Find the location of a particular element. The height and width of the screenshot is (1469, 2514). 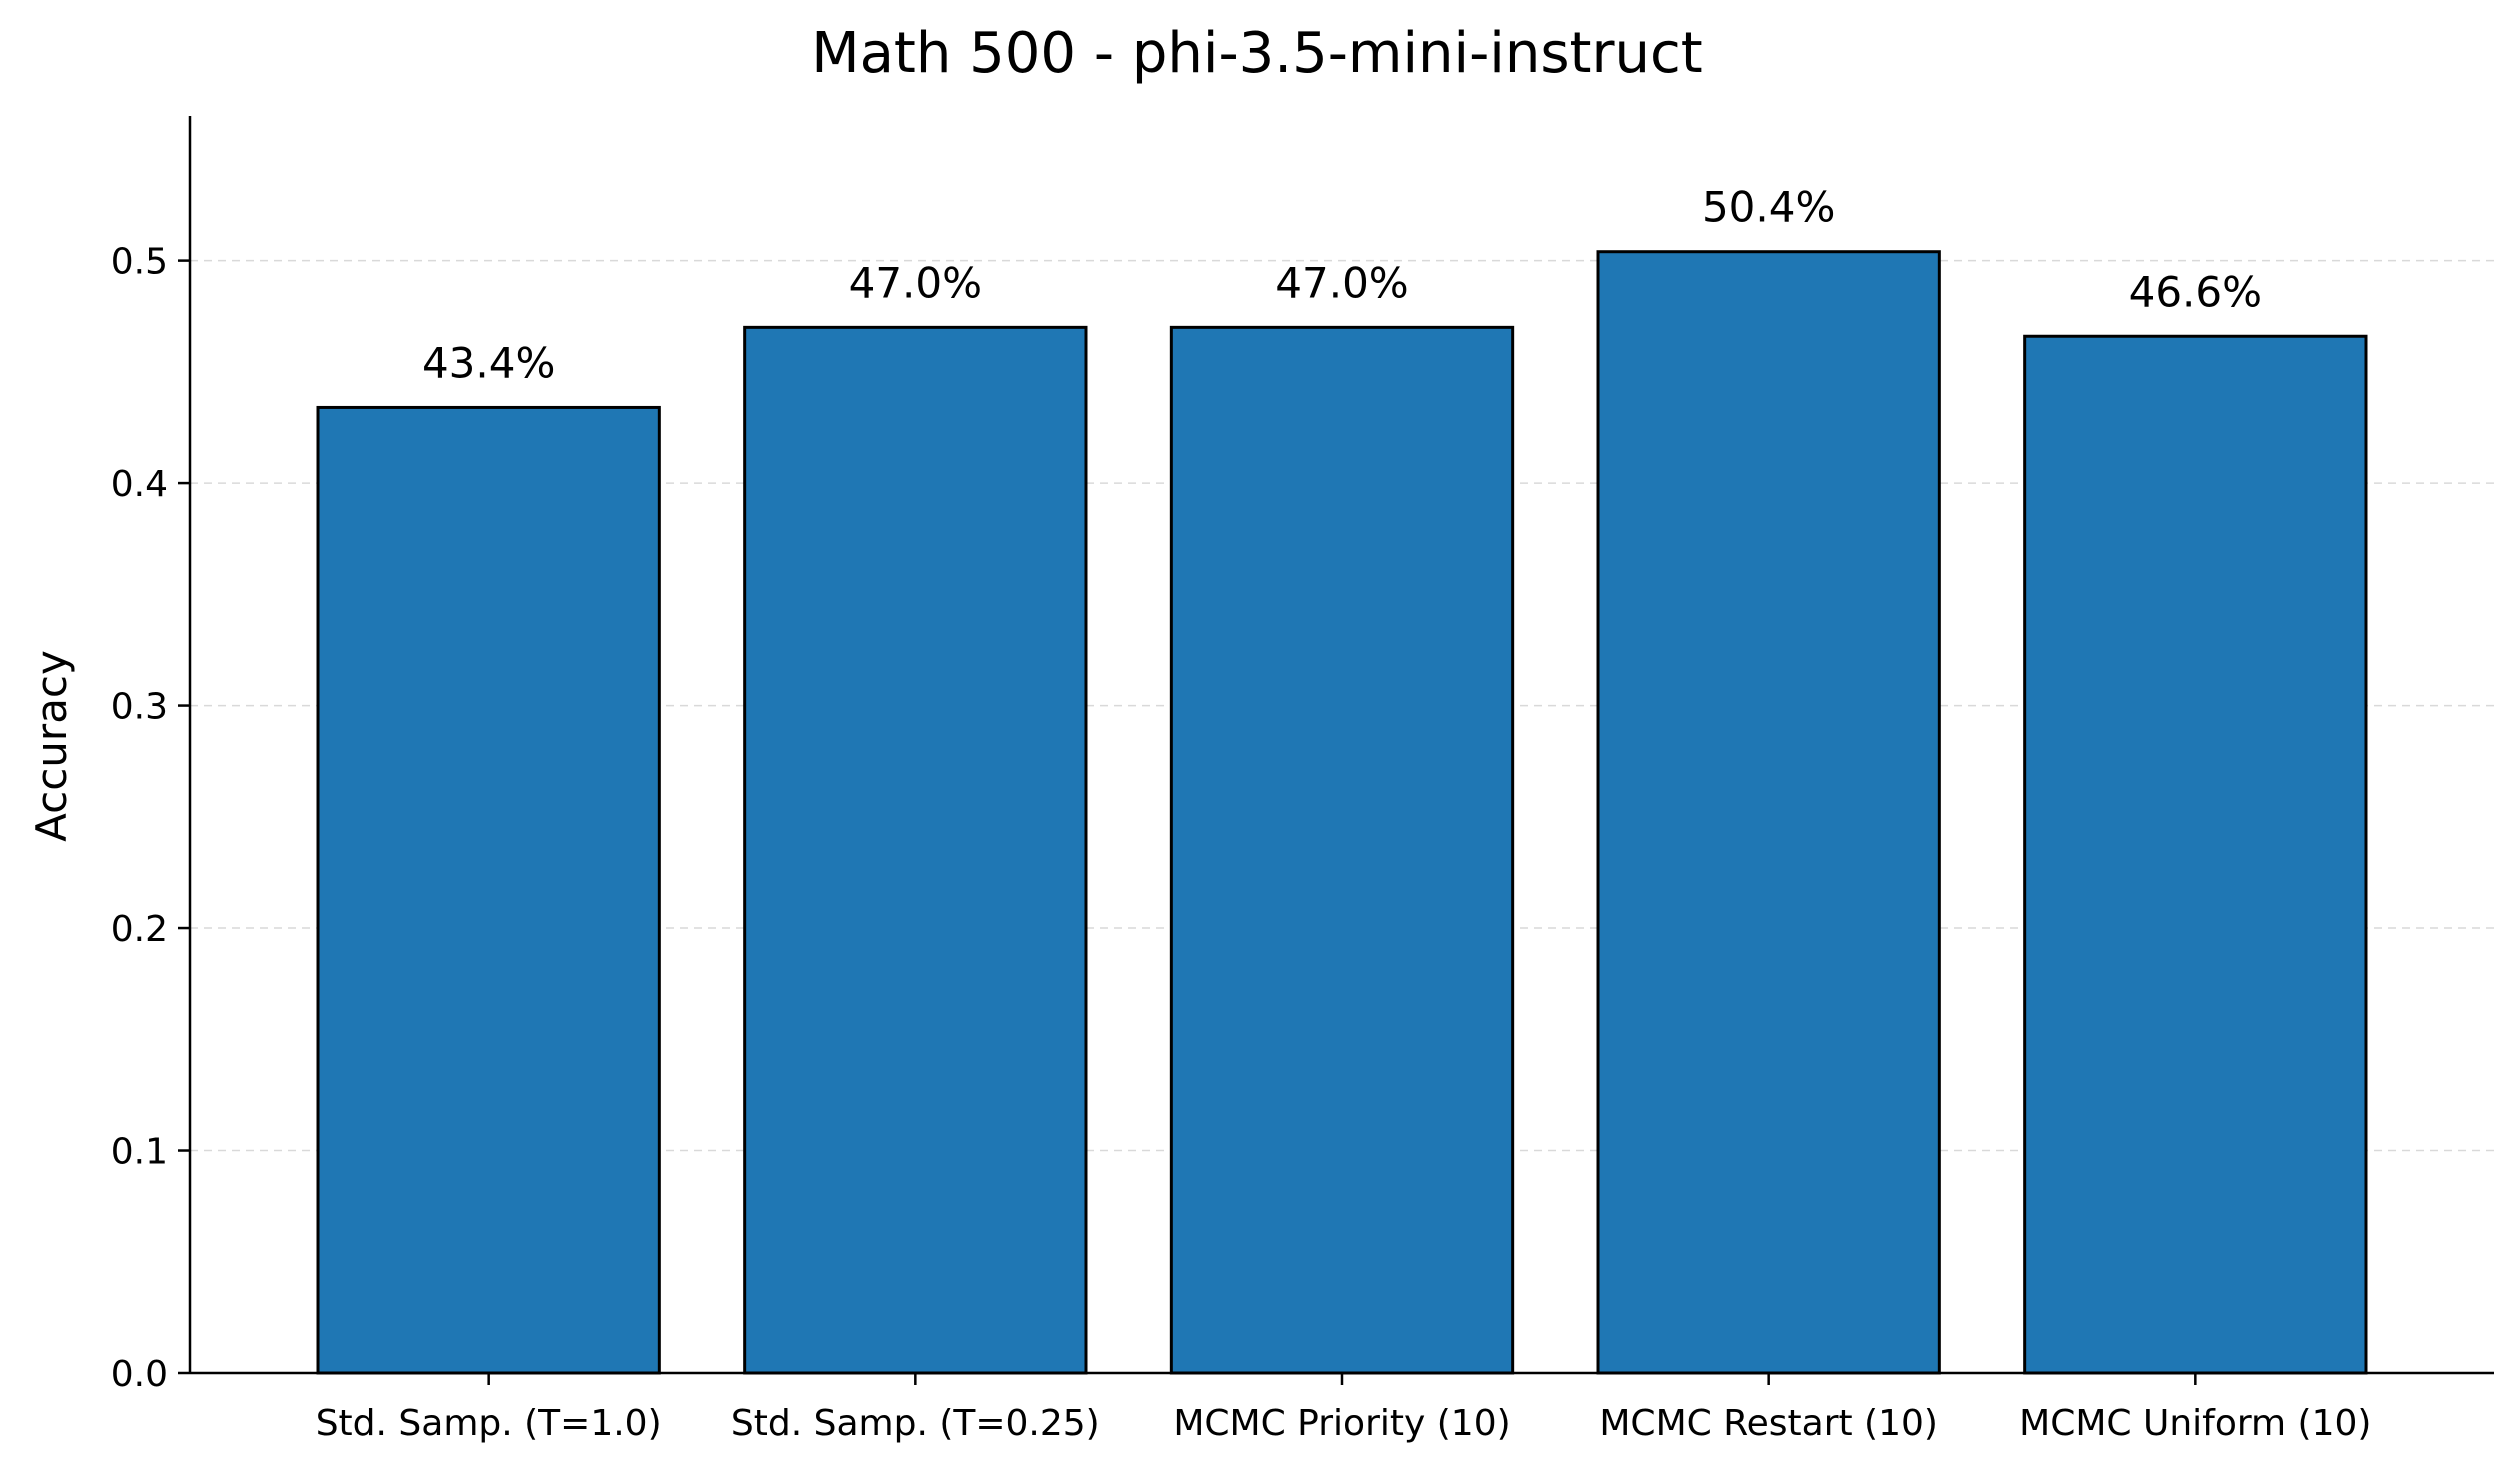

y-tick-label: 0.1 is located at coordinates (139, 1152).